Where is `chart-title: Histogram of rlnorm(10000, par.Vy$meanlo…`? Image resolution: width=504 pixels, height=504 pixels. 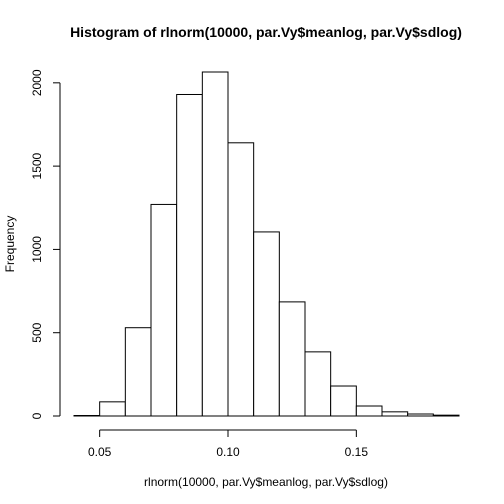
chart-title: Histogram of rlnorm(10000, par.Vy$meanlo… is located at coordinates (266, 32).